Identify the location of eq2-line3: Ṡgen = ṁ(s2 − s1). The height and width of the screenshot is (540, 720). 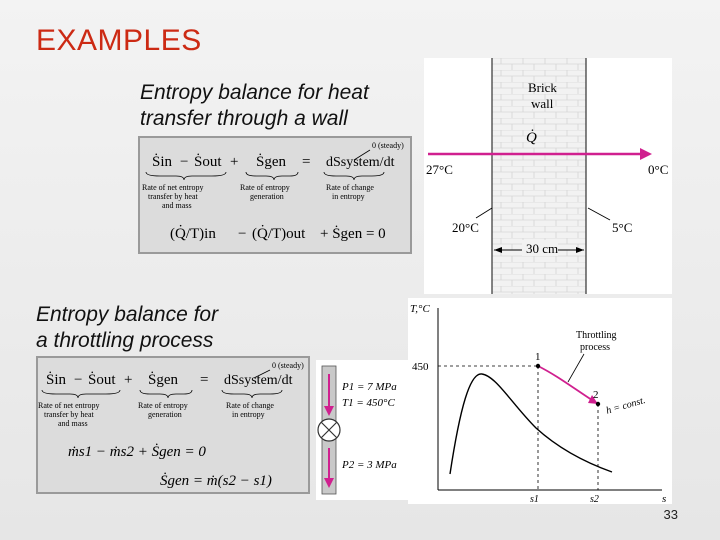
(216, 480).